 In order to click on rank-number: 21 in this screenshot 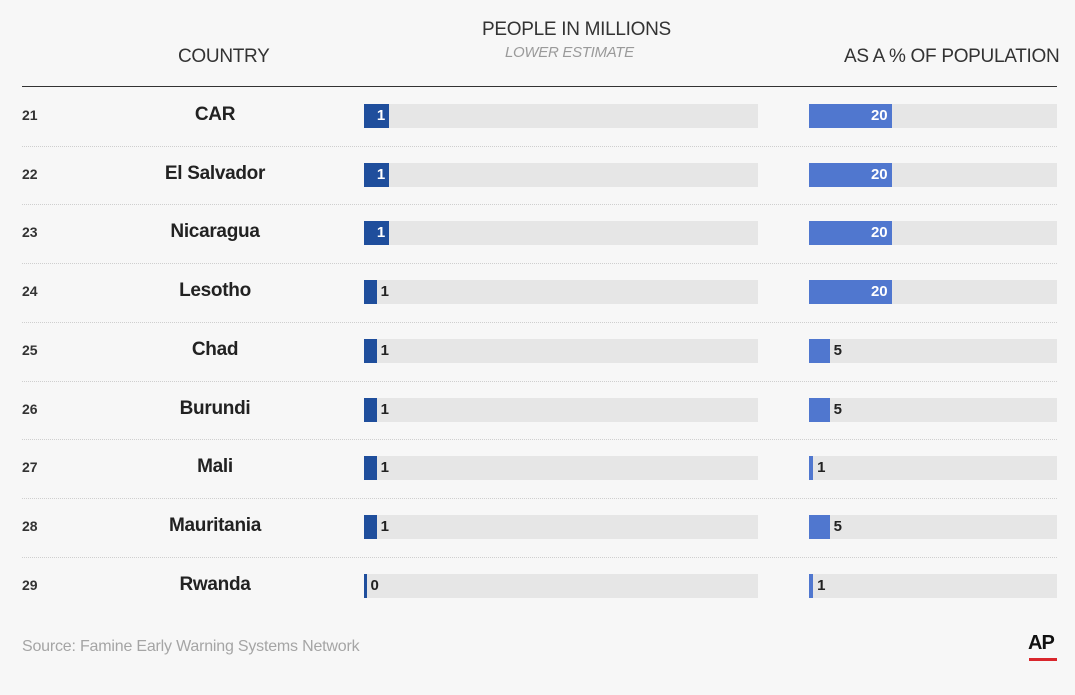, I will do `click(30, 115)`.